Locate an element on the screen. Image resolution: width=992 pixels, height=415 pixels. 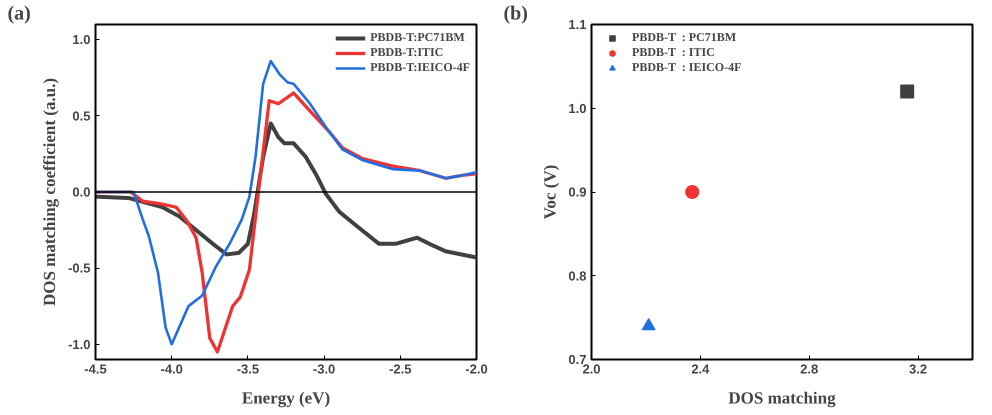
legend-label: PBDB-T : PC71BM is located at coordinates (684, 37).